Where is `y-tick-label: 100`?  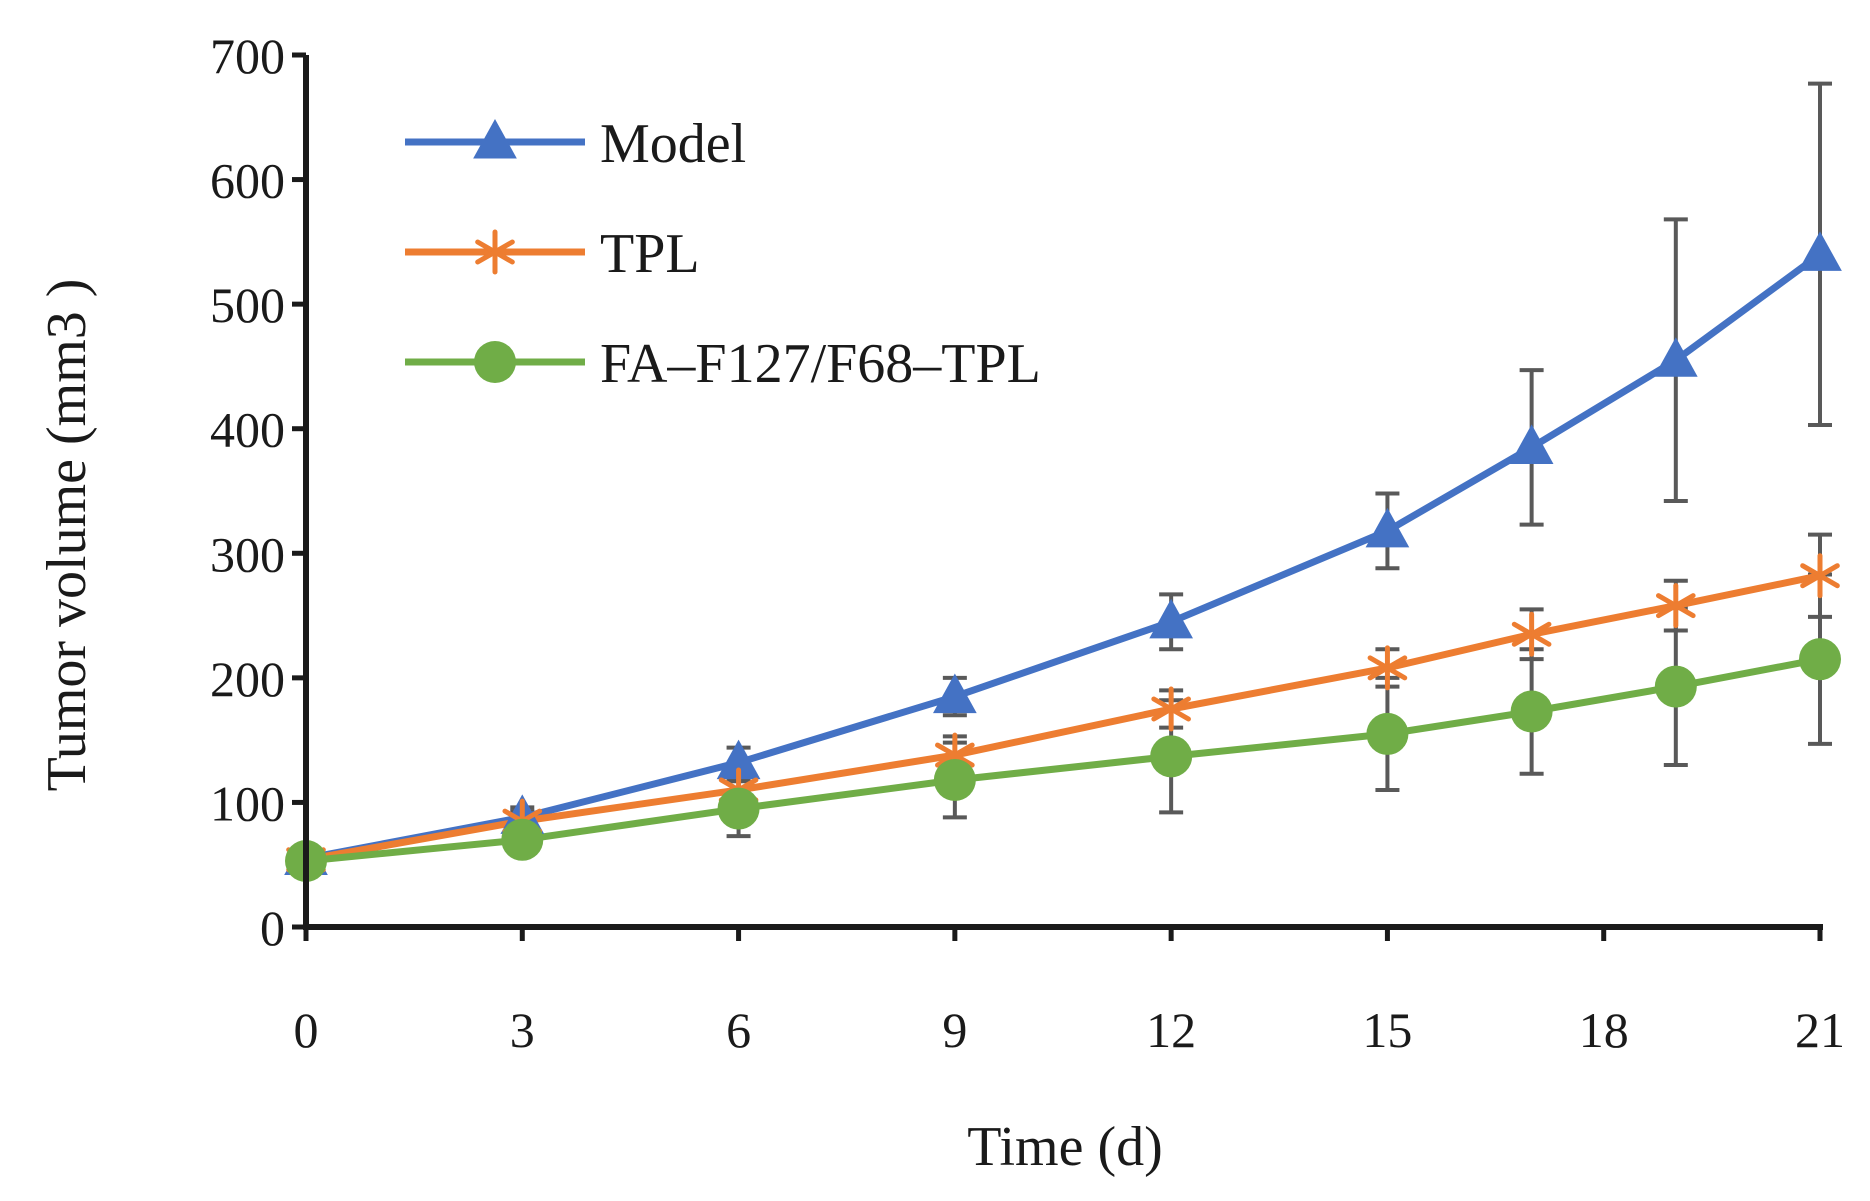 y-tick-label: 100 is located at coordinates (247, 803).